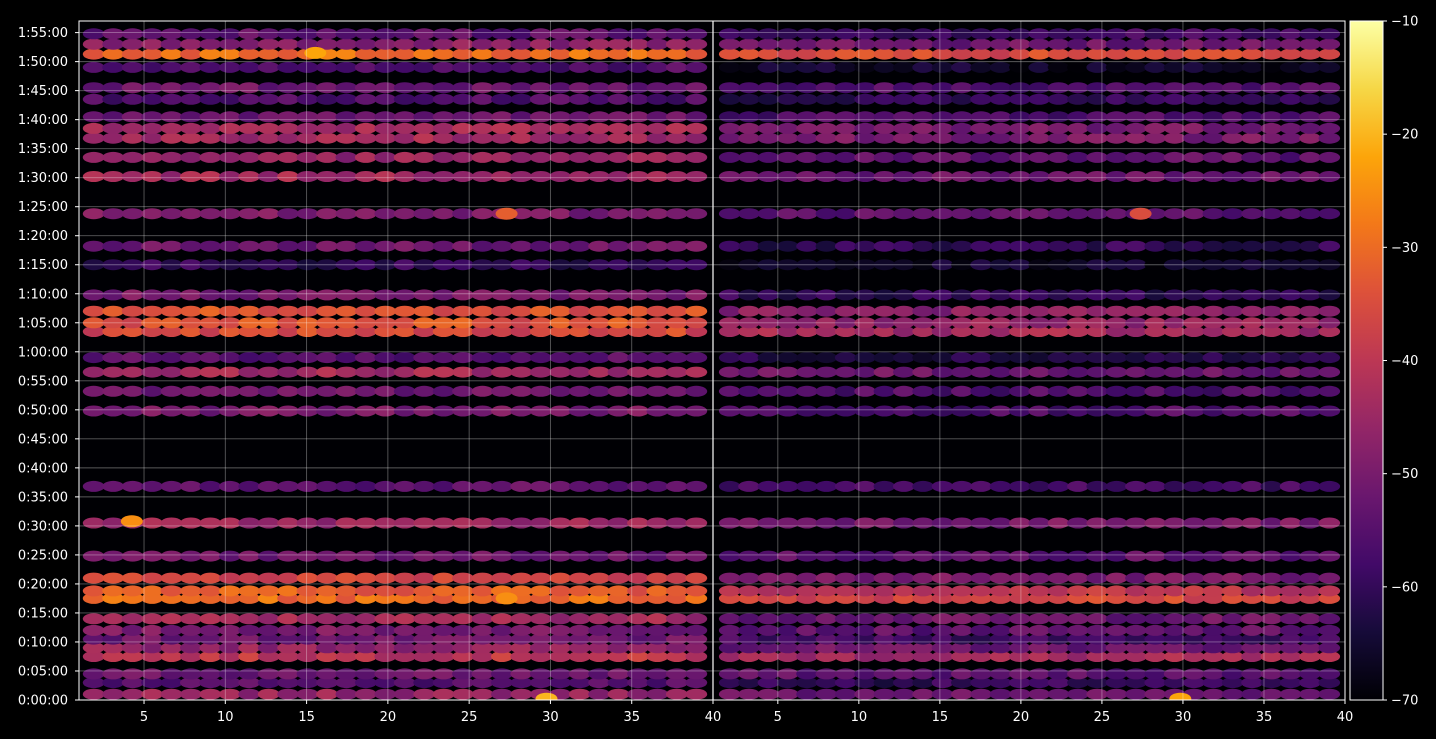  Describe the element at coordinates (631, 717) in the screenshot. I see `x-tick-label: 35` at that location.